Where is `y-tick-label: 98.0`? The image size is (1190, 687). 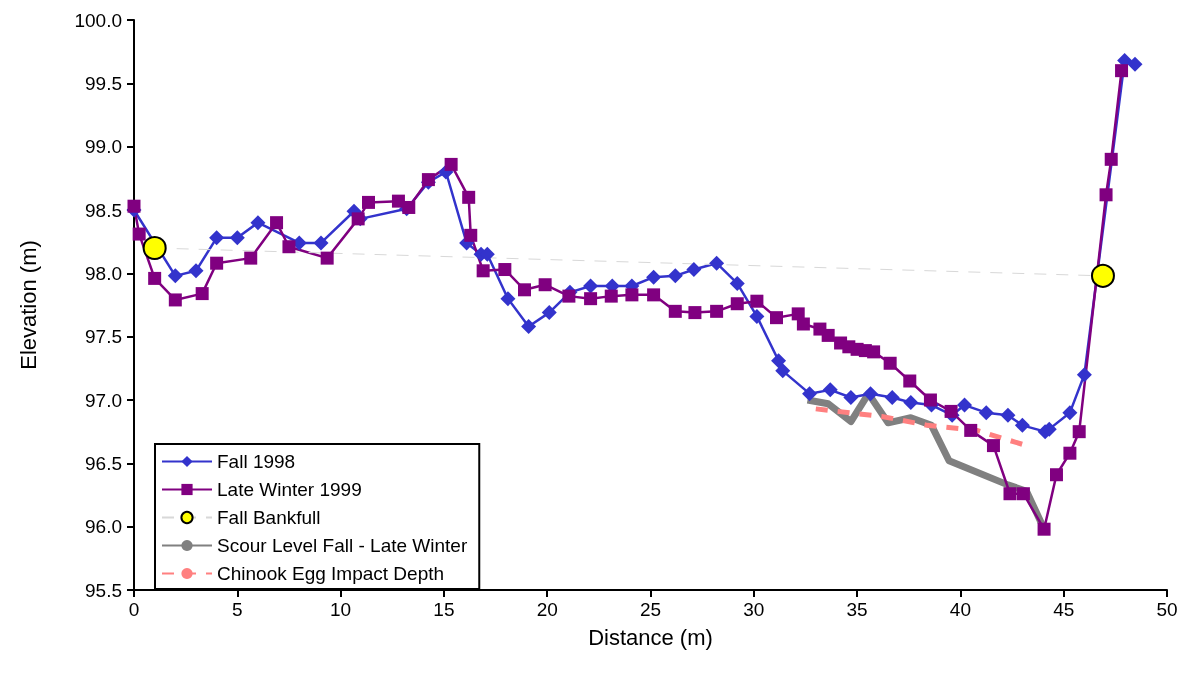 y-tick-label: 98.0 is located at coordinates (103, 273).